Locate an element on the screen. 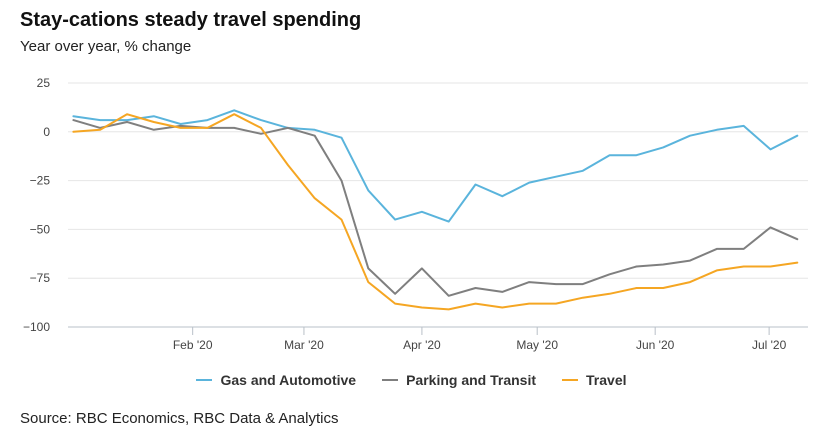  y-tick-label: −50 is located at coordinates (40, 229).